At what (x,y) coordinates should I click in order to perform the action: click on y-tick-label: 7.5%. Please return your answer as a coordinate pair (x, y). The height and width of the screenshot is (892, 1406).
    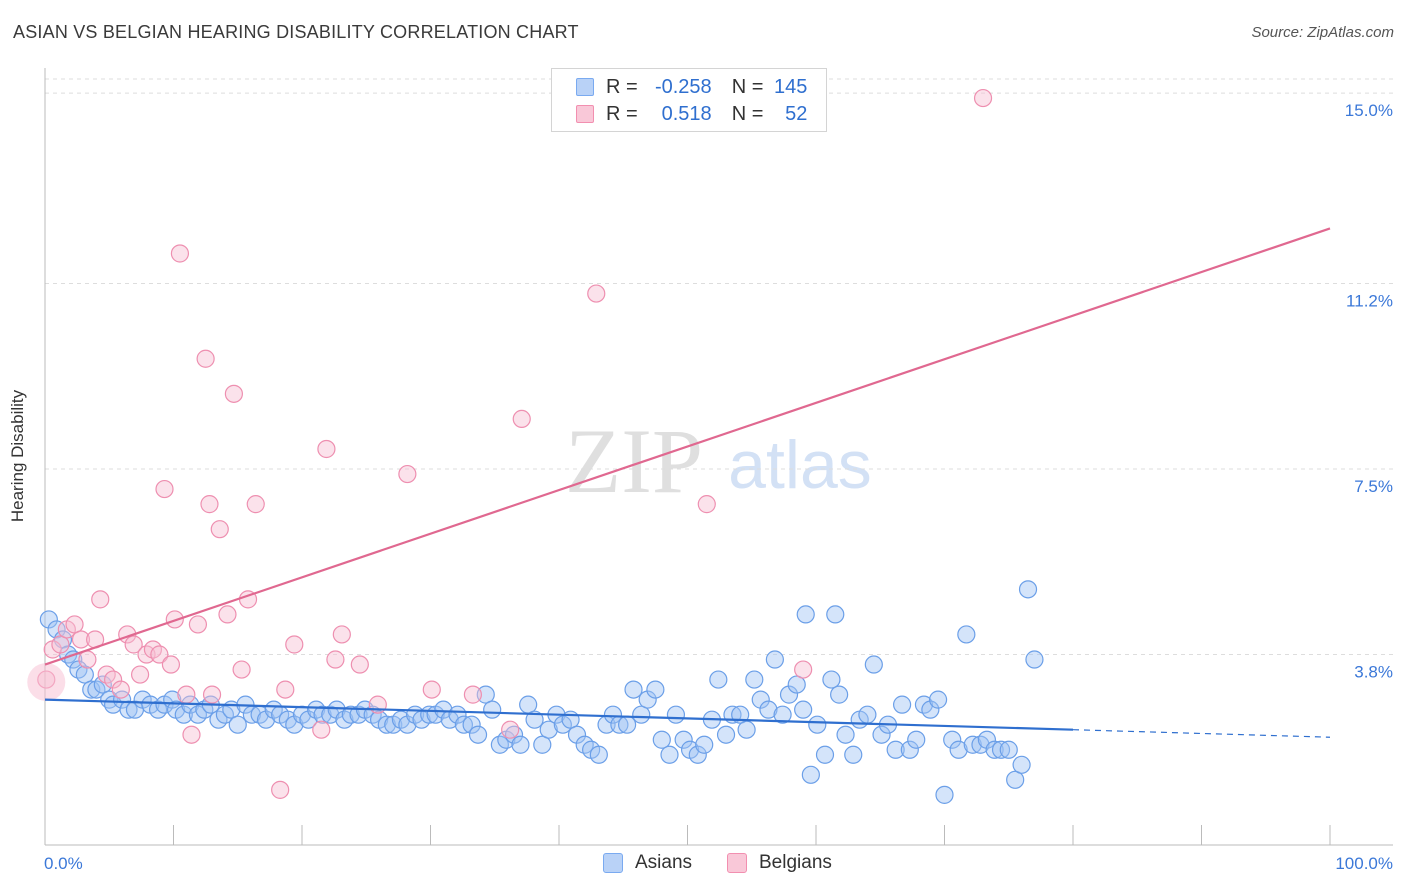
    Looking at the image, I should click on (1373, 486).